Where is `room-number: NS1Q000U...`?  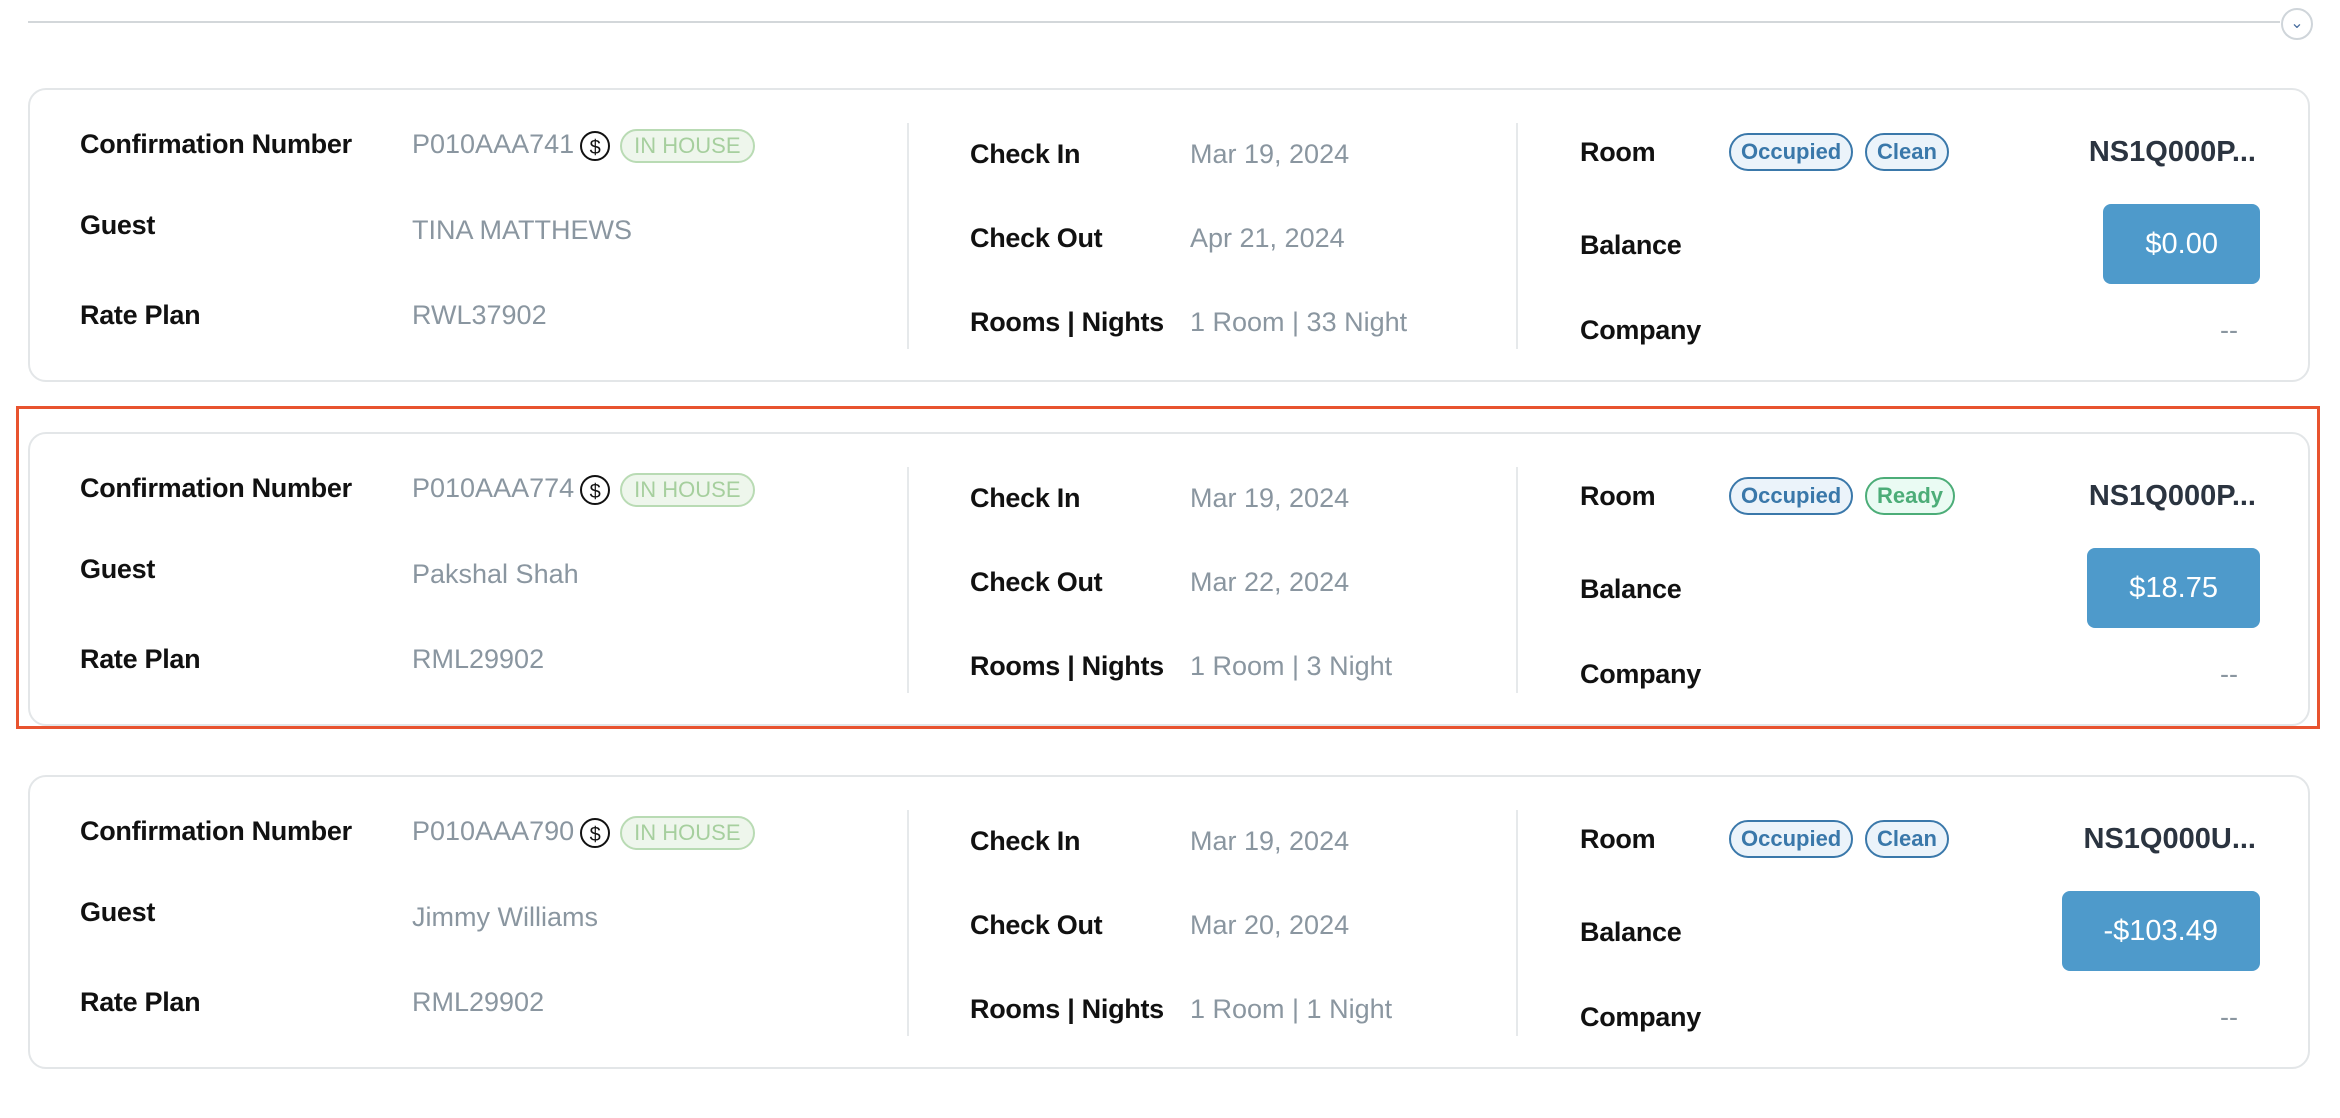
room-number: NS1Q000U... is located at coordinates (2169, 839).